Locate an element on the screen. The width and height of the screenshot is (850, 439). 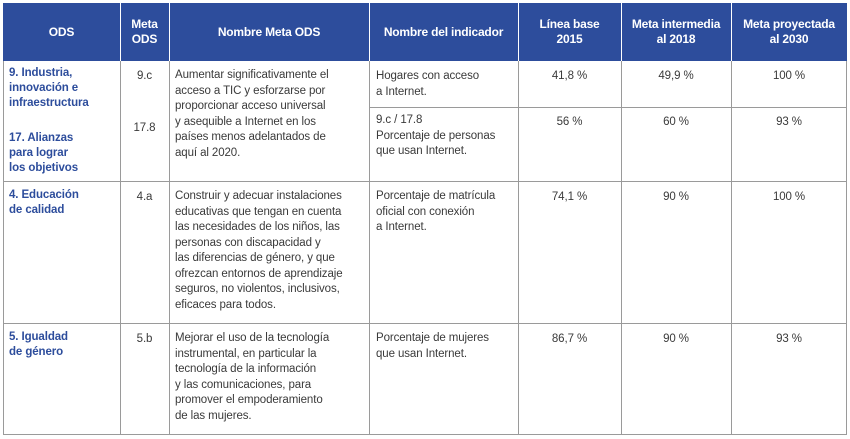
border-right is located at coordinates (846, 248).